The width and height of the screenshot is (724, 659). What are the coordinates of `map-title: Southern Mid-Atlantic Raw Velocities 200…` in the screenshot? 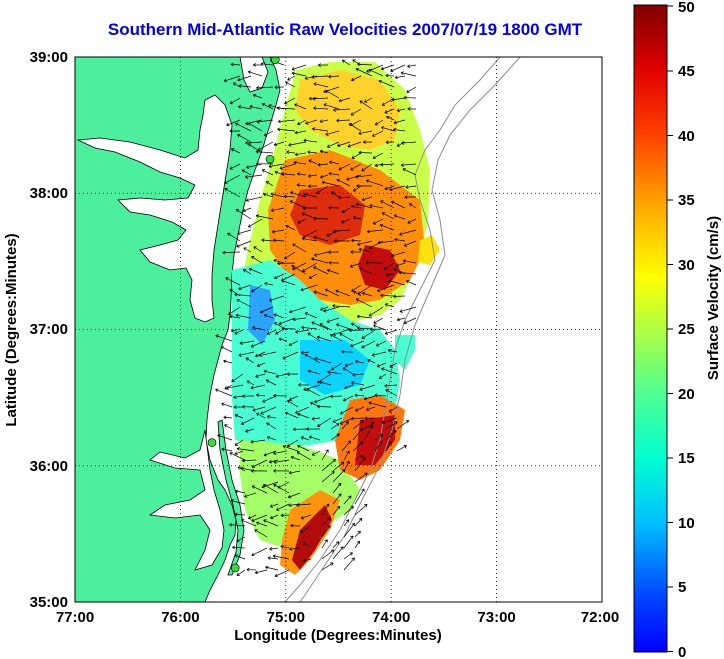 It's located at (345, 29).